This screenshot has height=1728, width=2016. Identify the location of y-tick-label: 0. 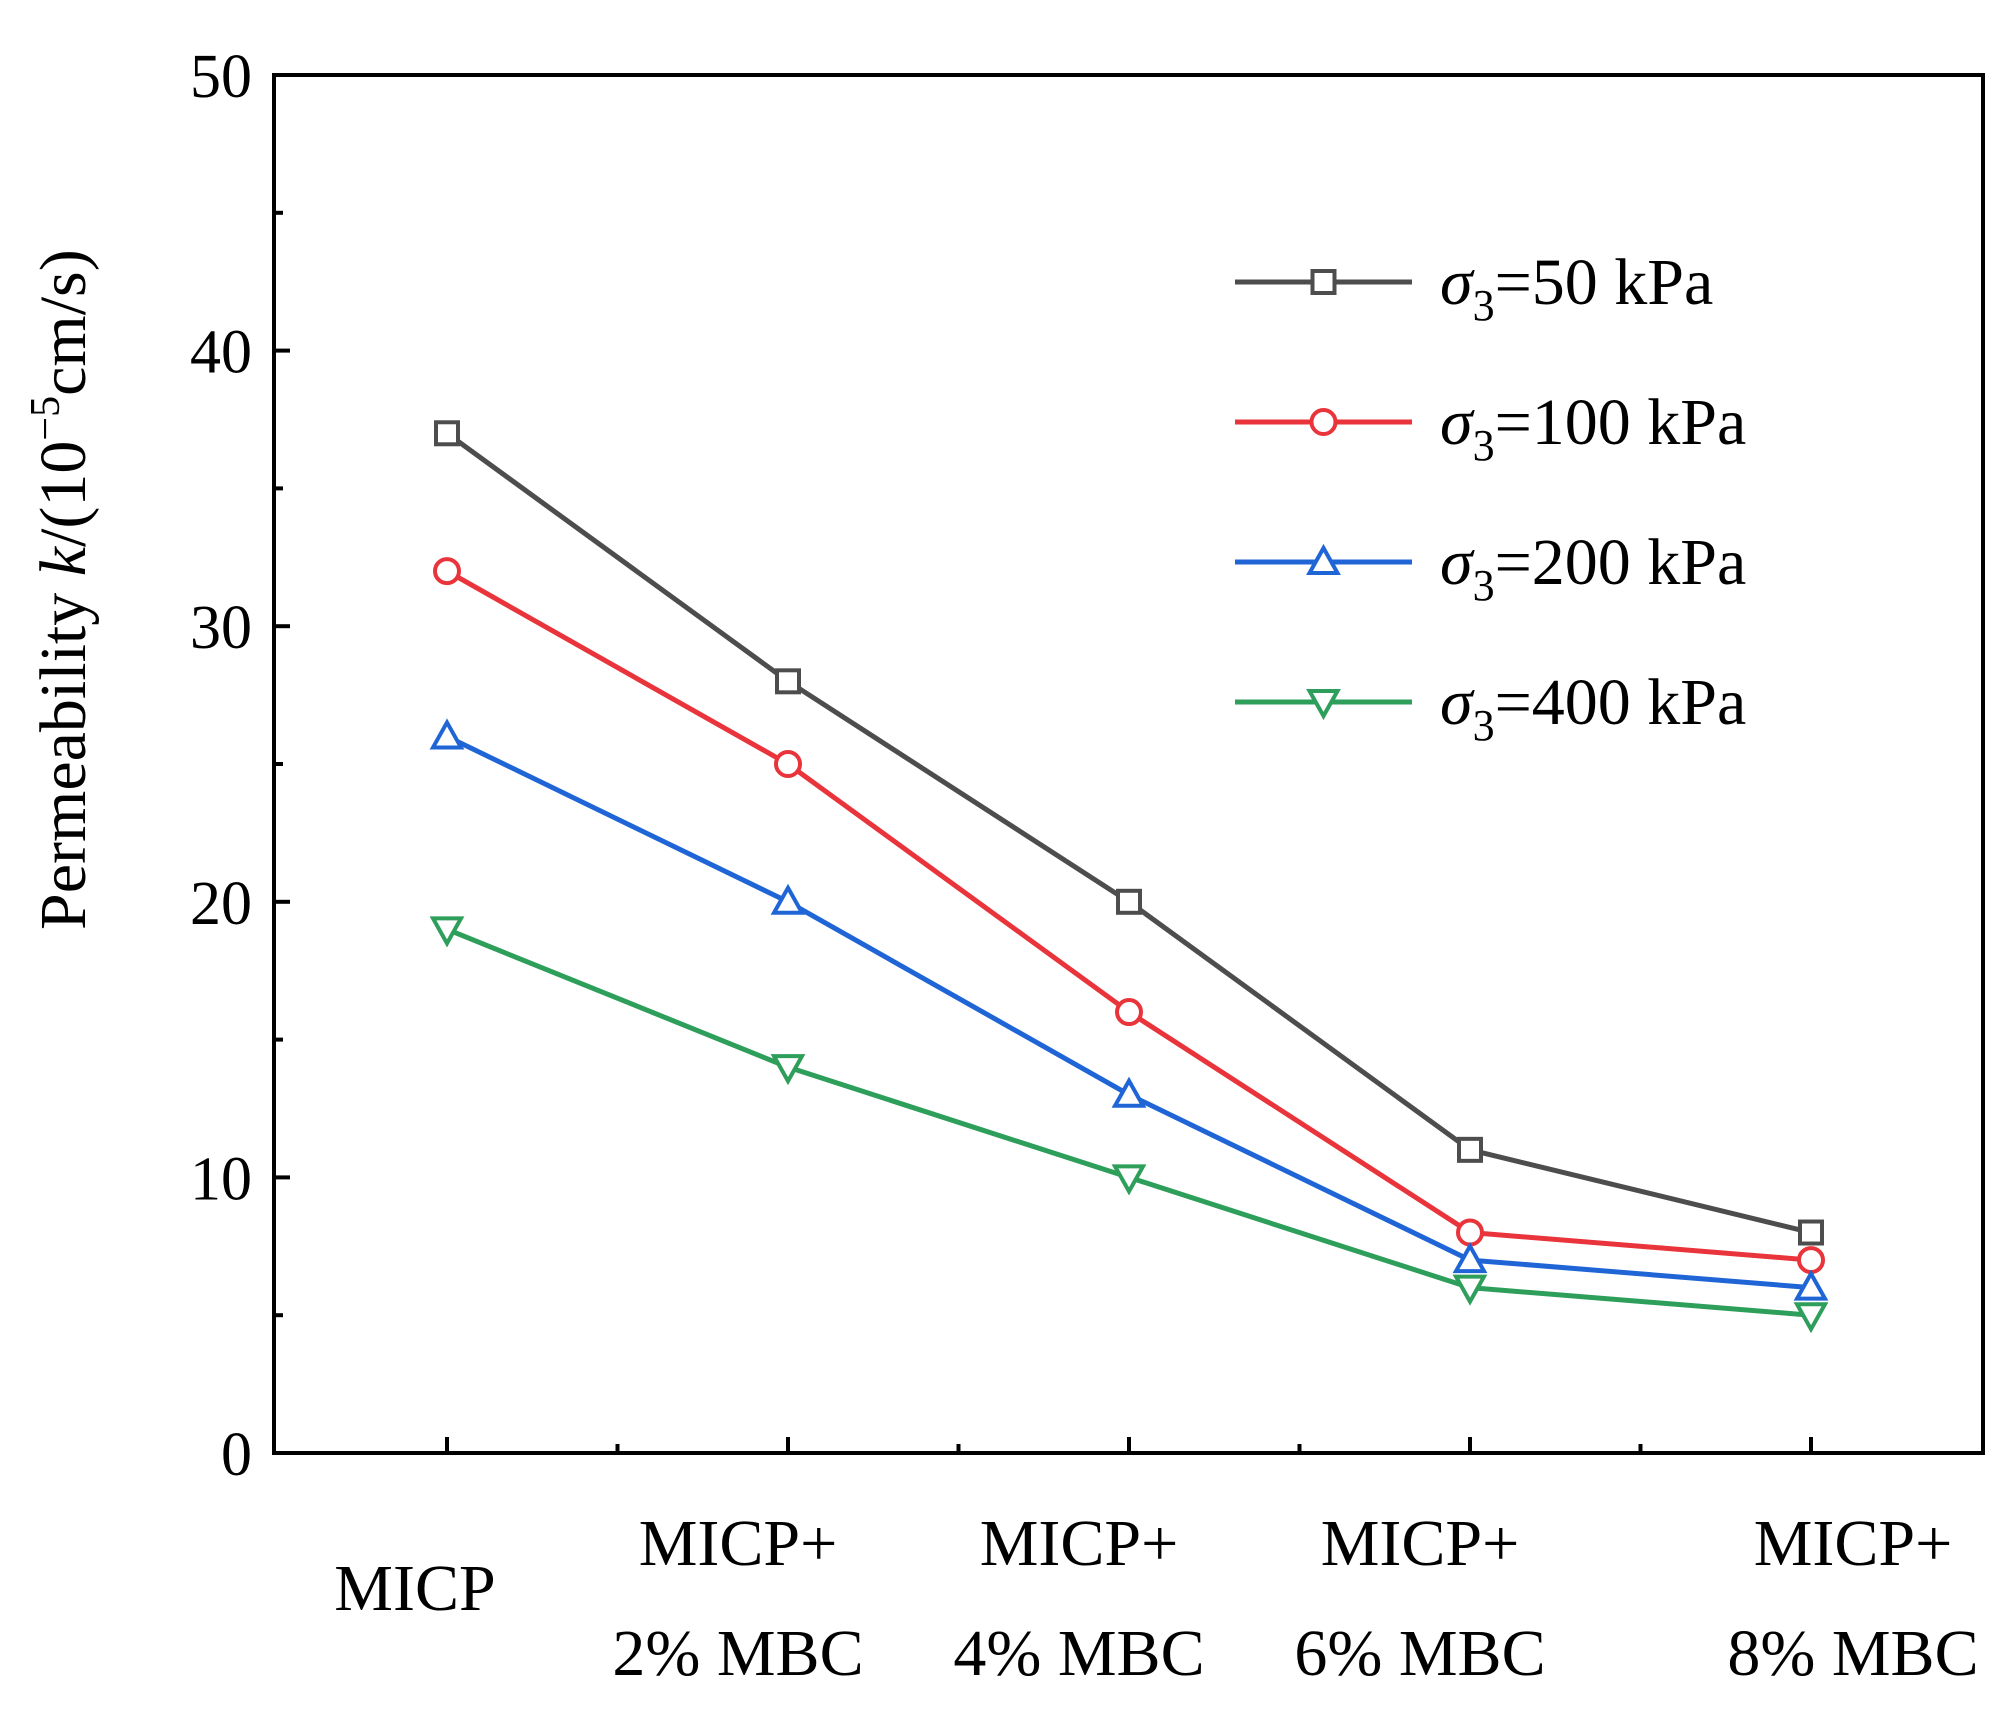
(236, 1455).